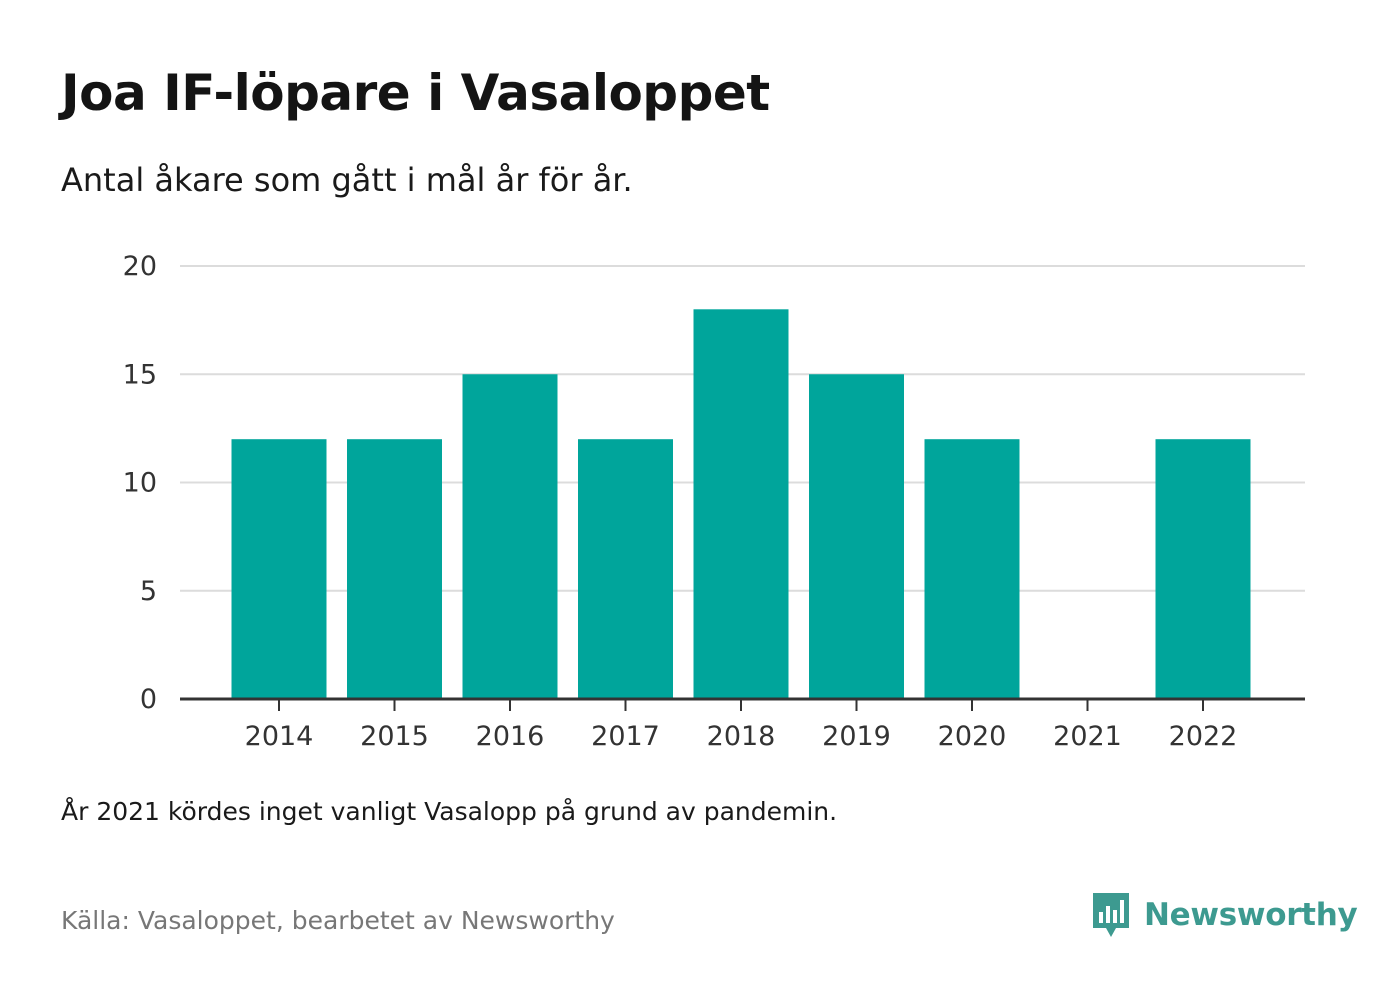 The width and height of the screenshot is (1400, 1000). I want to click on bar-2022, so click(1203, 569).